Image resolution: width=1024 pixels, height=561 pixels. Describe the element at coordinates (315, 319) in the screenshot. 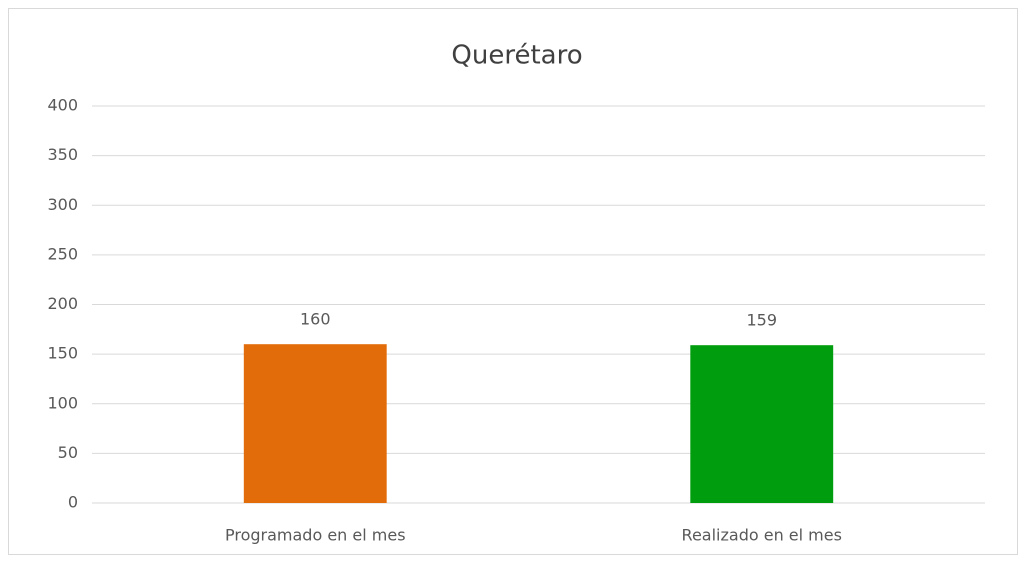

I see `data-label: 160` at that location.